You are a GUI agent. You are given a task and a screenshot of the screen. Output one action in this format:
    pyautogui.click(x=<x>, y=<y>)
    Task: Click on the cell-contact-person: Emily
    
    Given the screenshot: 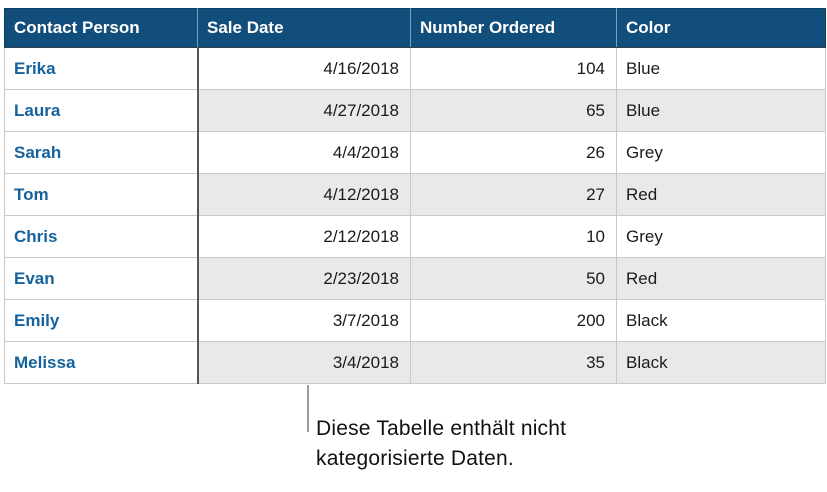 What is the action you would take?
    pyautogui.click(x=101, y=320)
    